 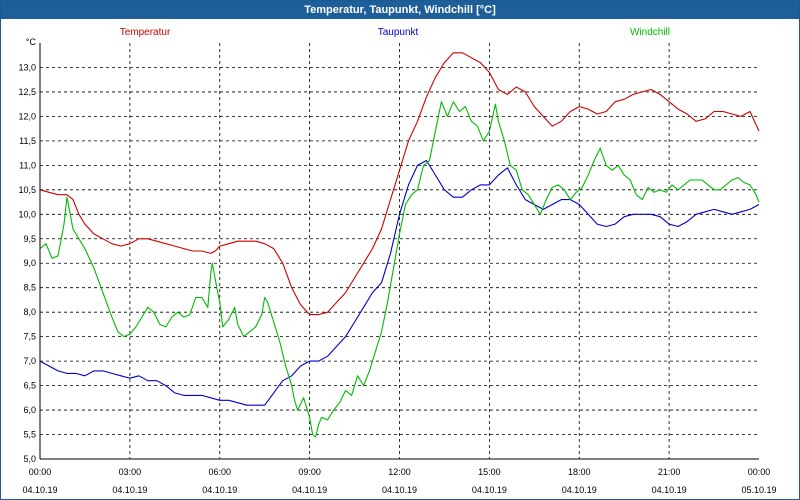 What do you see at coordinates (29, 312) in the screenshot?
I see `y-tick-label: 8,0` at bounding box center [29, 312].